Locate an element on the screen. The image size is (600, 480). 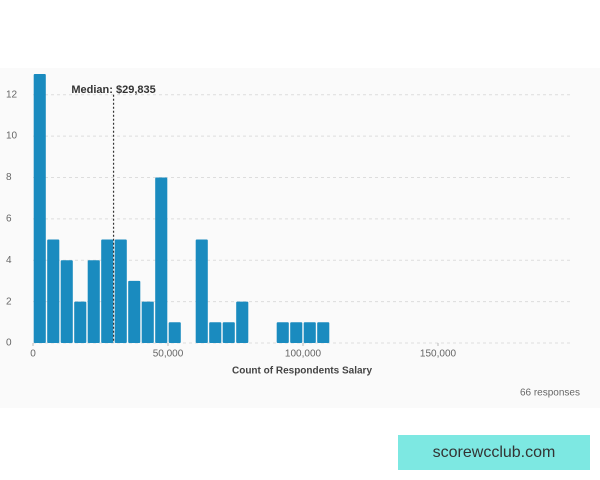
y-tick-label: 2 is located at coordinates (9, 301).